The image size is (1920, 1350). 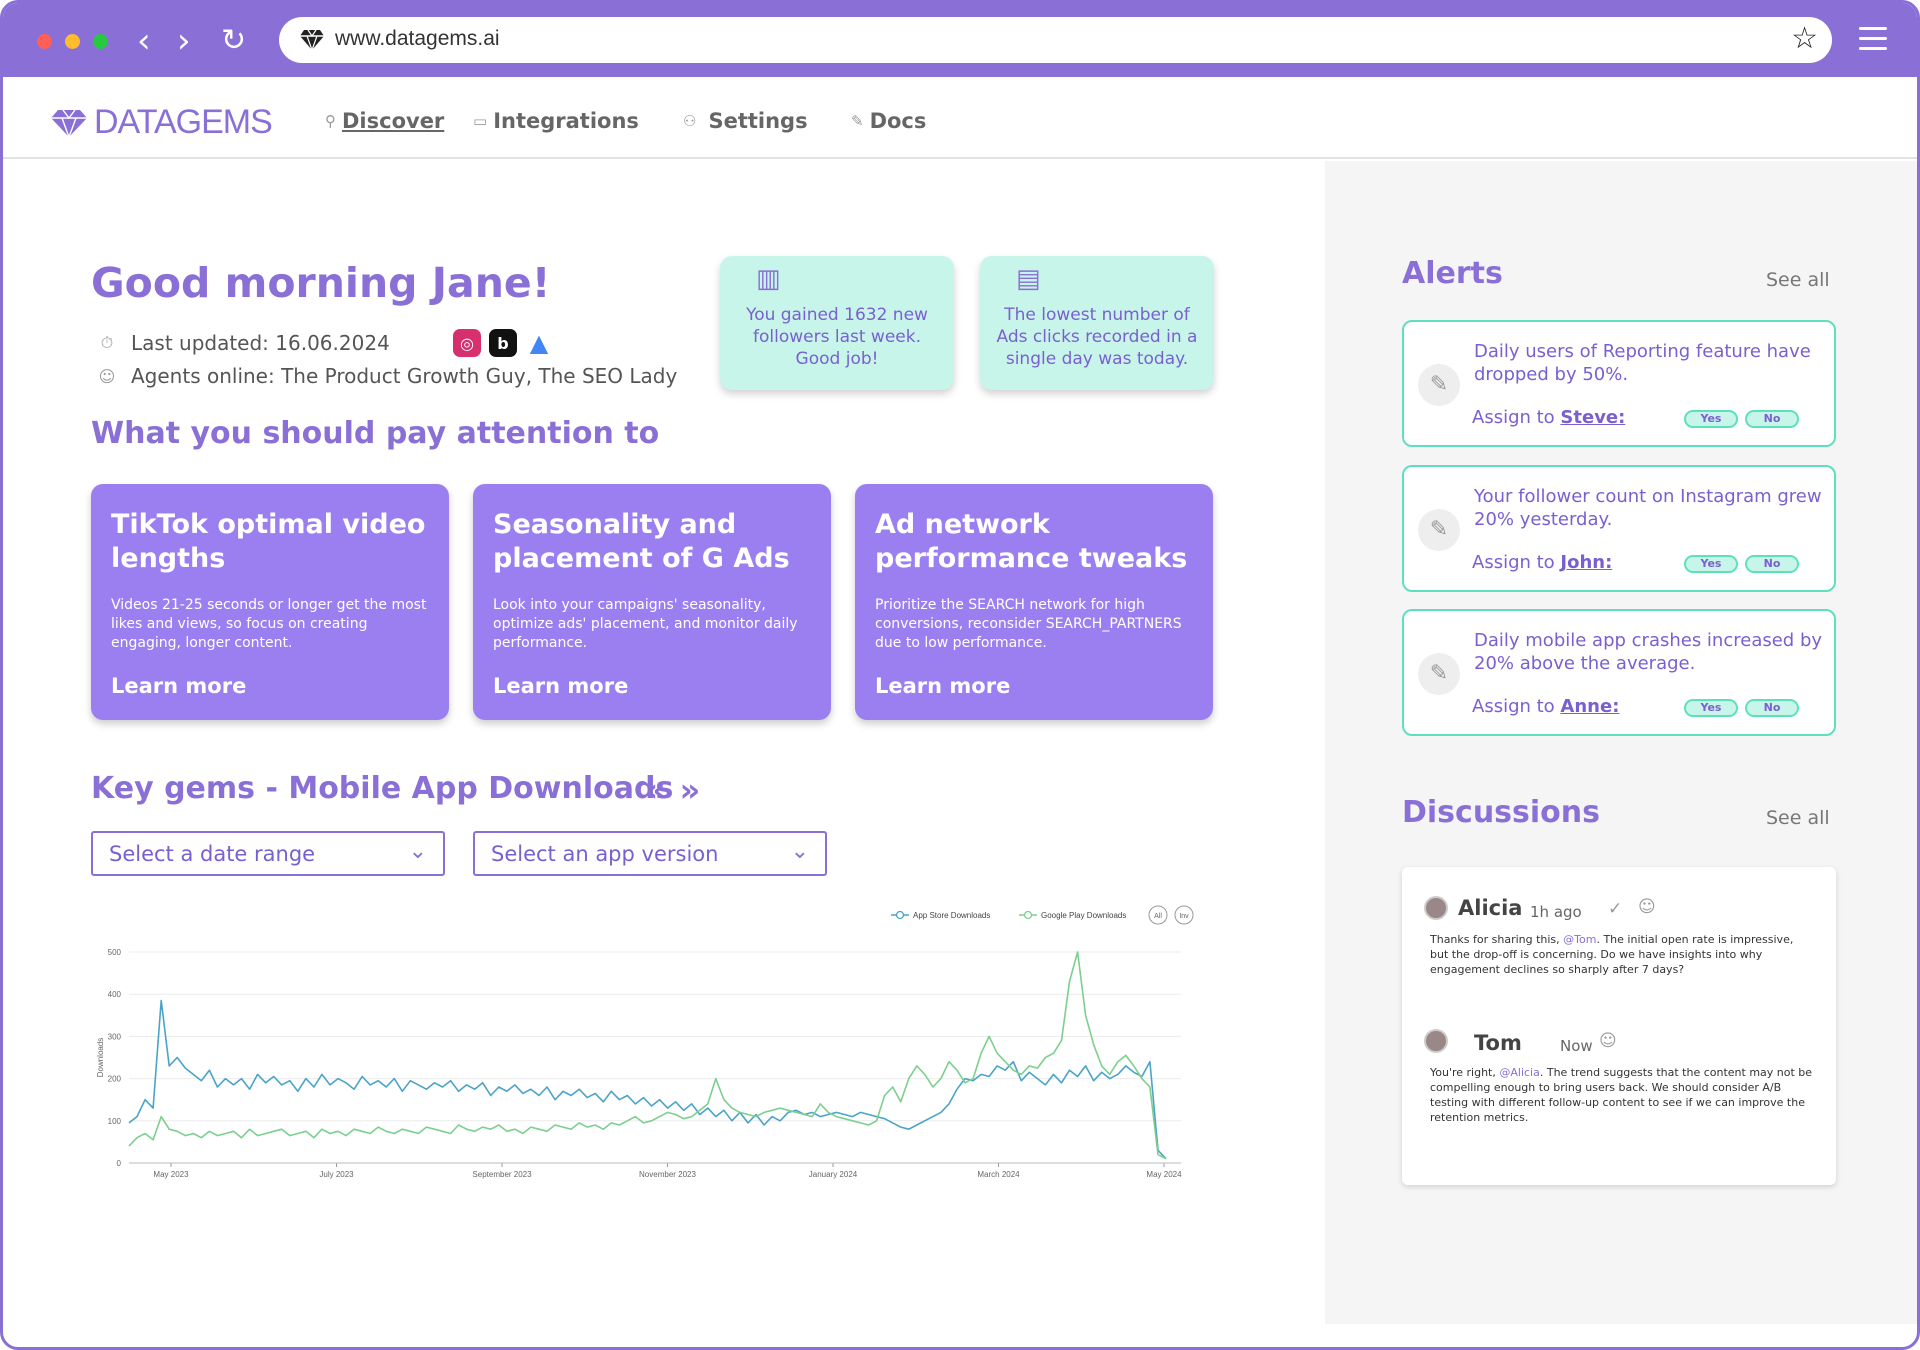 I want to click on author-name: Tom, so click(x=1498, y=1043).